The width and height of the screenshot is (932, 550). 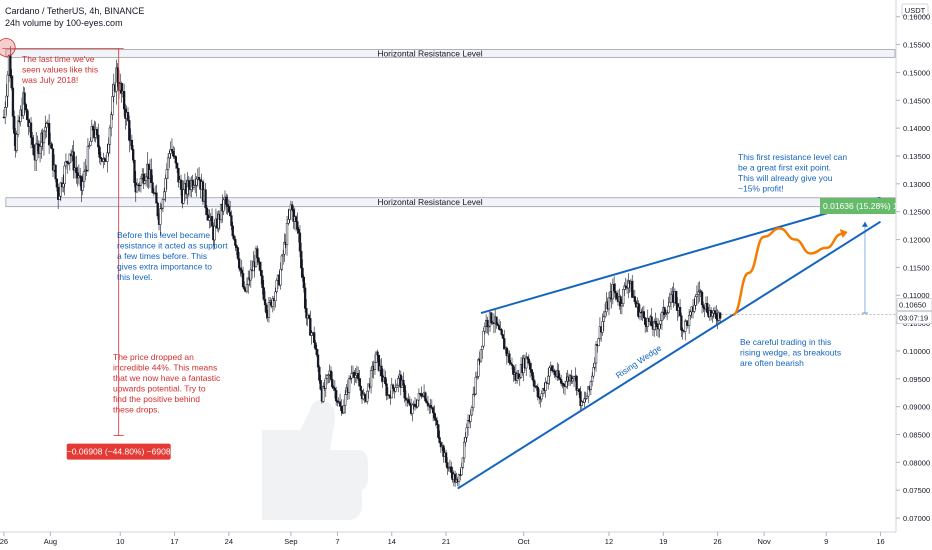 What do you see at coordinates (916, 100) in the screenshot?
I see `y-tick-label: 0.14500` at bounding box center [916, 100].